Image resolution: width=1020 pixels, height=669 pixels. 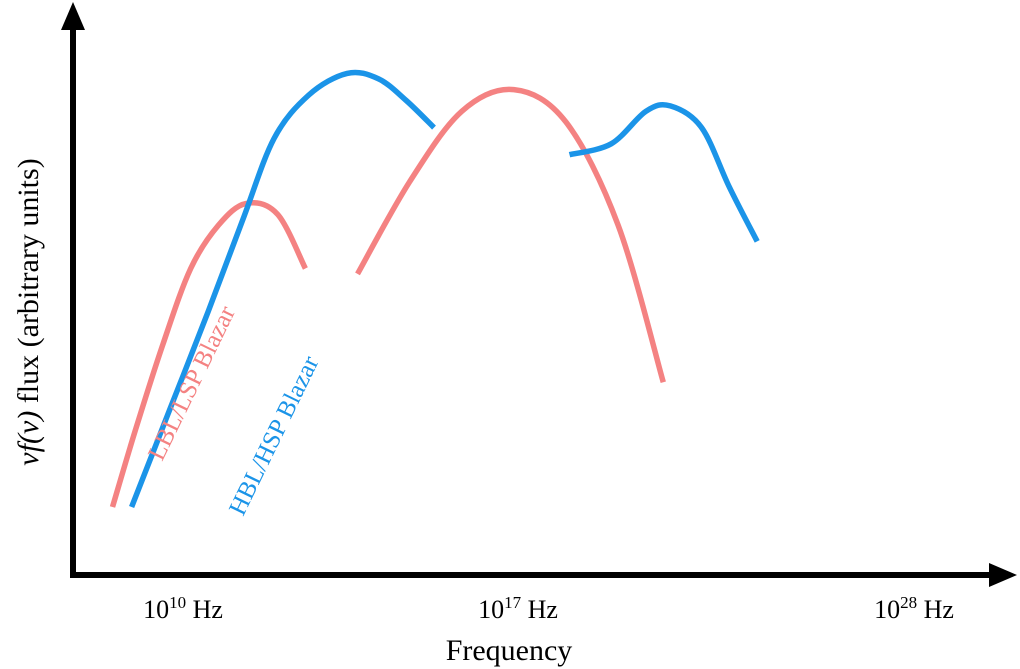 What do you see at coordinates (192, 382) in the screenshot?
I see `series-label-lbl: LBL/LSP Blazar` at bounding box center [192, 382].